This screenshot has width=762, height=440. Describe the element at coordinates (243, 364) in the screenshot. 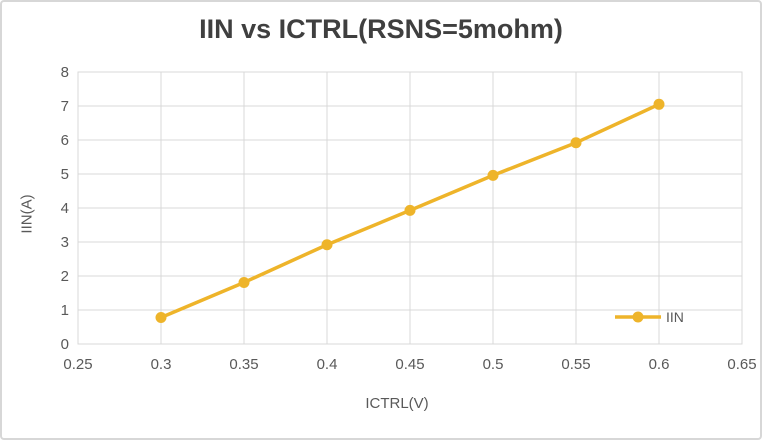

I see `x-tick-label: 0.35` at that location.